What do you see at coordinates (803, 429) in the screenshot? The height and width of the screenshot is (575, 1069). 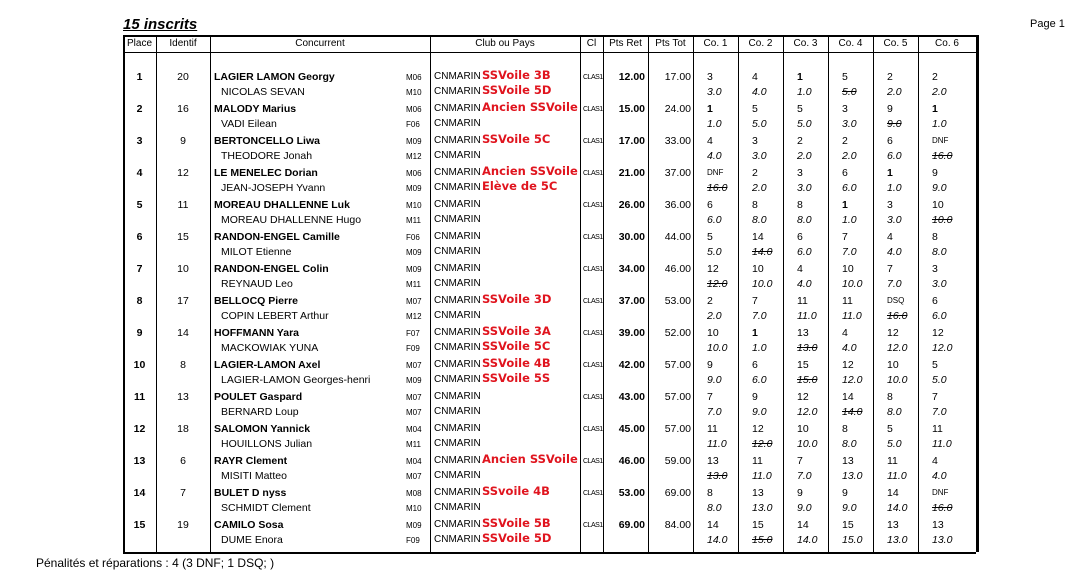 I see `race-rank: 10` at bounding box center [803, 429].